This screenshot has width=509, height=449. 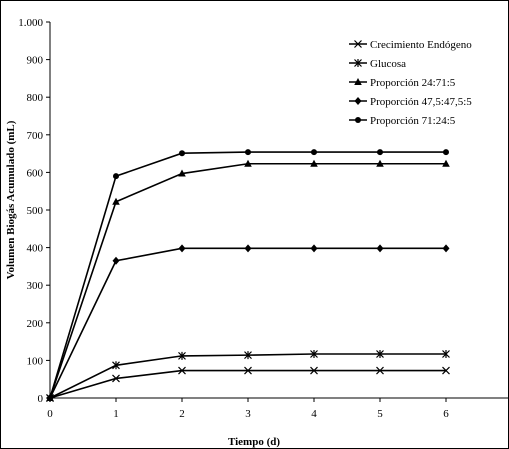 I want to click on y-tick-label: 600, so click(x=35, y=173).